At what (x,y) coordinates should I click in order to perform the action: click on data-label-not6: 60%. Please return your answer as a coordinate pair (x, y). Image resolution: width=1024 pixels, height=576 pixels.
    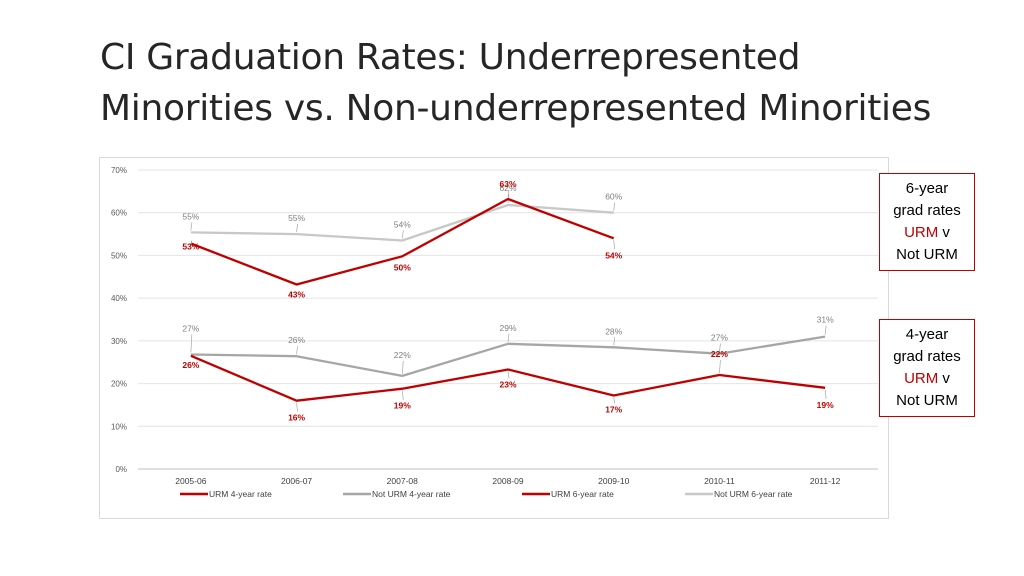
    Looking at the image, I should click on (613, 197).